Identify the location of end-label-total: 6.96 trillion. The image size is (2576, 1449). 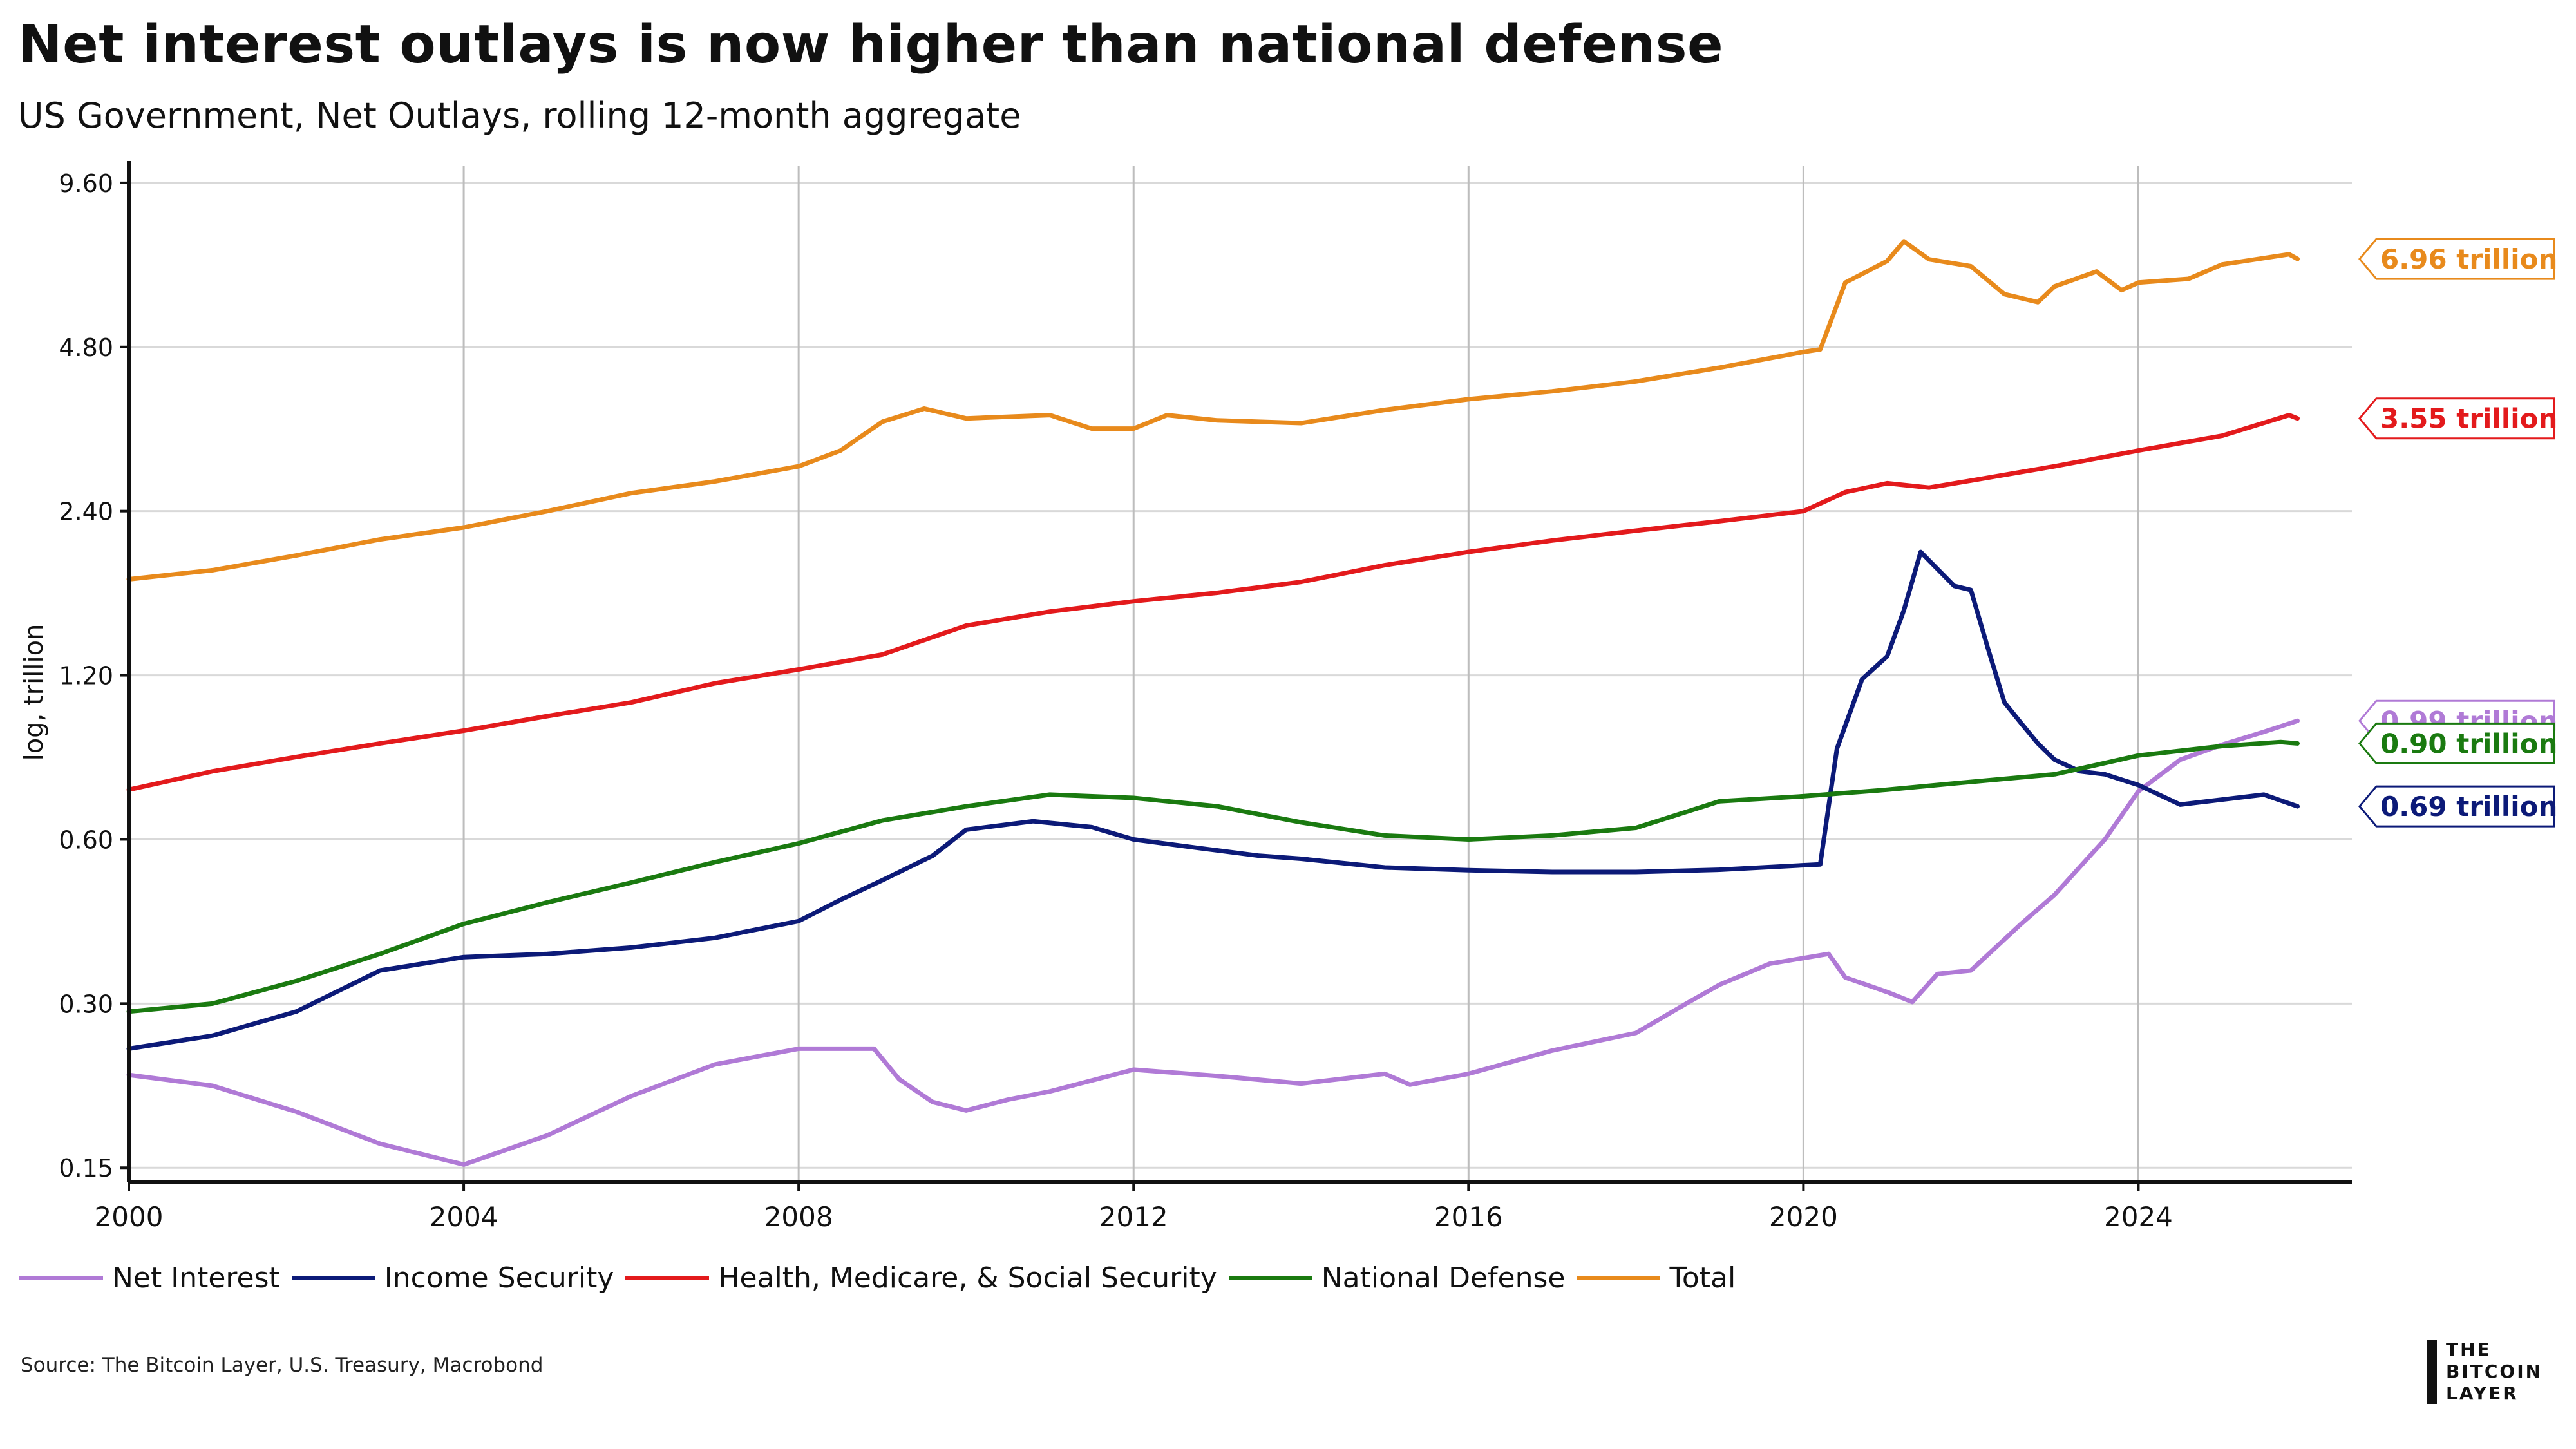
(2458, 259).